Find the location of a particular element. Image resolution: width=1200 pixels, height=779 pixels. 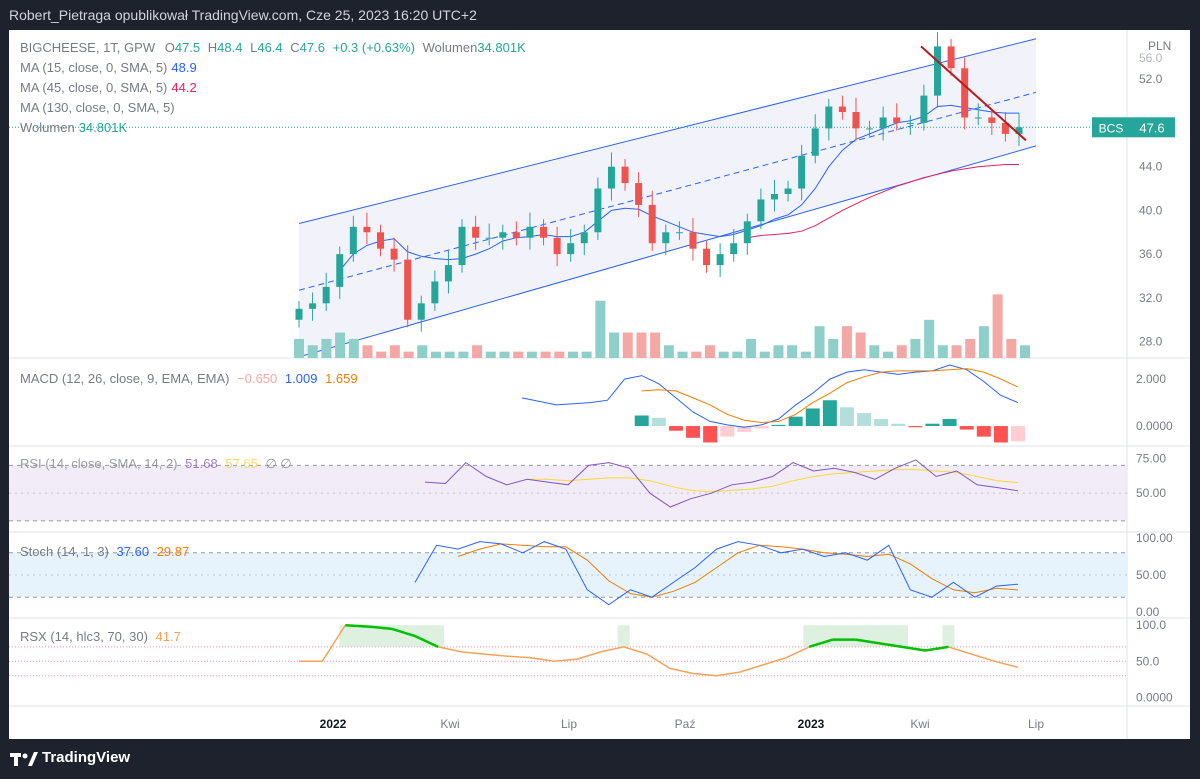

price-tick: 36.0 is located at coordinates (1151, 254).